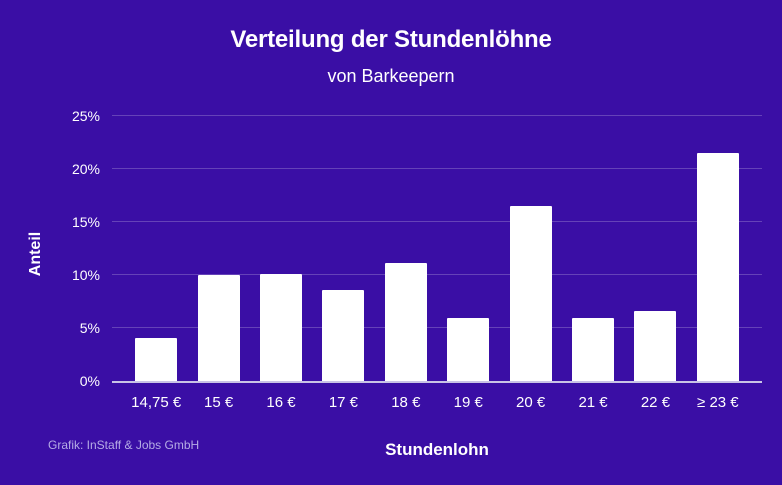 Image resolution: width=782 pixels, height=485 pixels. What do you see at coordinates (406, 402) in the screenshot?
I see `x-tick-label: 18 €` at bounding box center [406, 402].